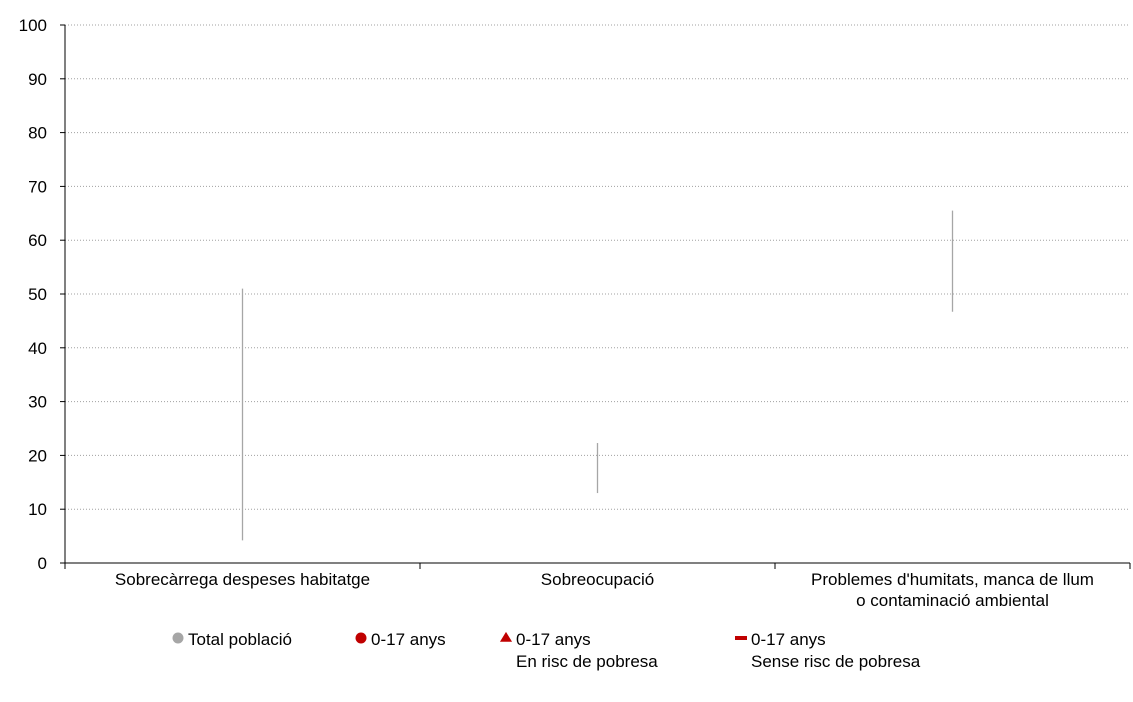 The width and height of the screenshot is (1133, 702). I want to click on legend-marker-triangle, so click(506, 636).